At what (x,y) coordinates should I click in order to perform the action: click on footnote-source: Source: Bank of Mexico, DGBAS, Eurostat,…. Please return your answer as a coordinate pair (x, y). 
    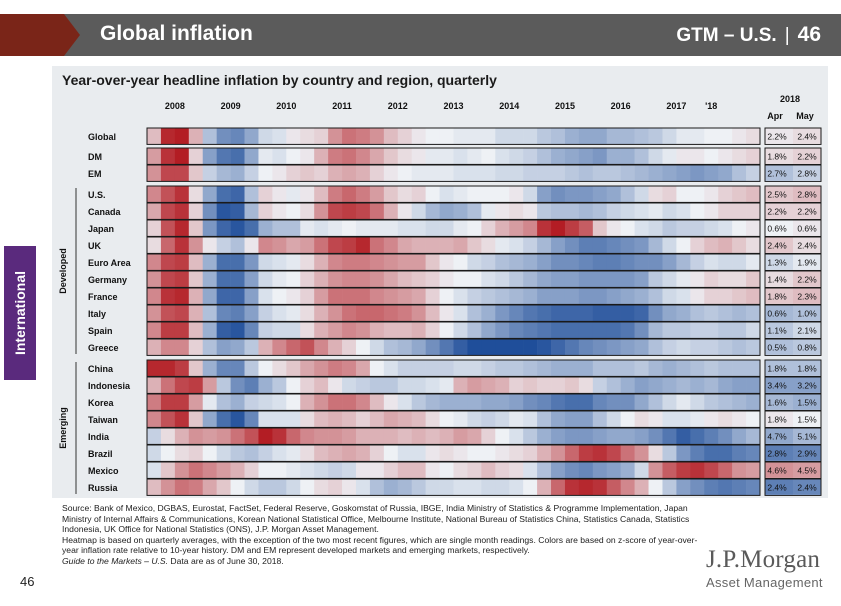
    Looking at the image, I should click on (376, 519).